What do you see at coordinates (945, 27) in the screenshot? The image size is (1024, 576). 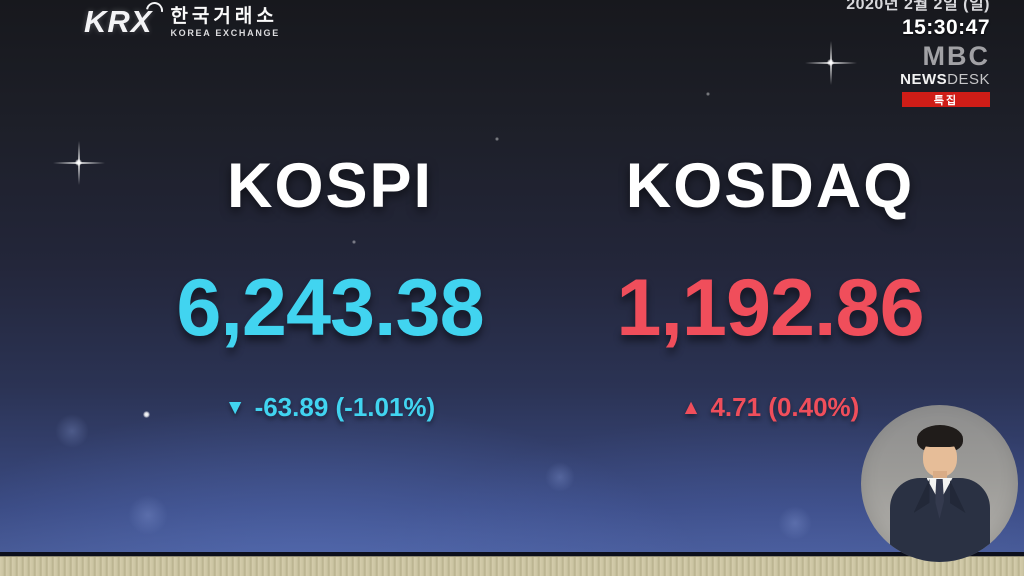 I see `broadcast-clock: 15:30:47` at bounding box center [945, 27].